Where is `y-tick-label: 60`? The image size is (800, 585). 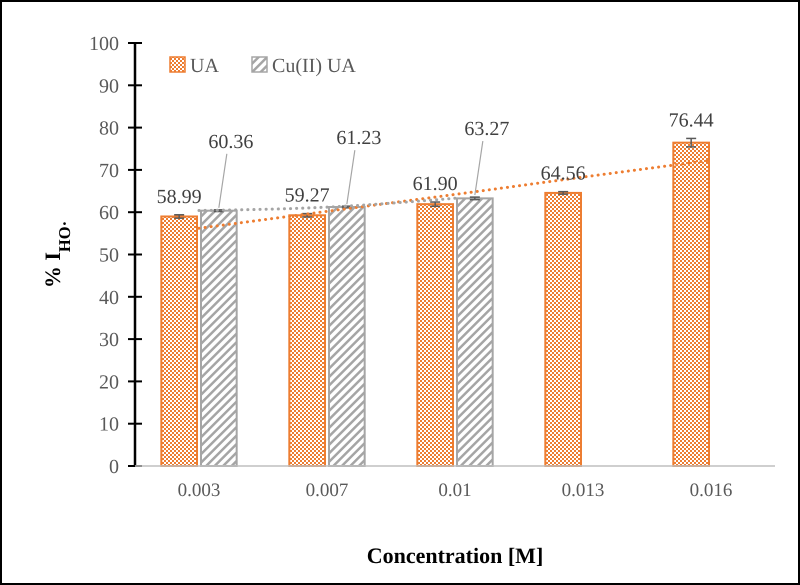 y-tick-label: 60 is located at coordinates (109, 213).